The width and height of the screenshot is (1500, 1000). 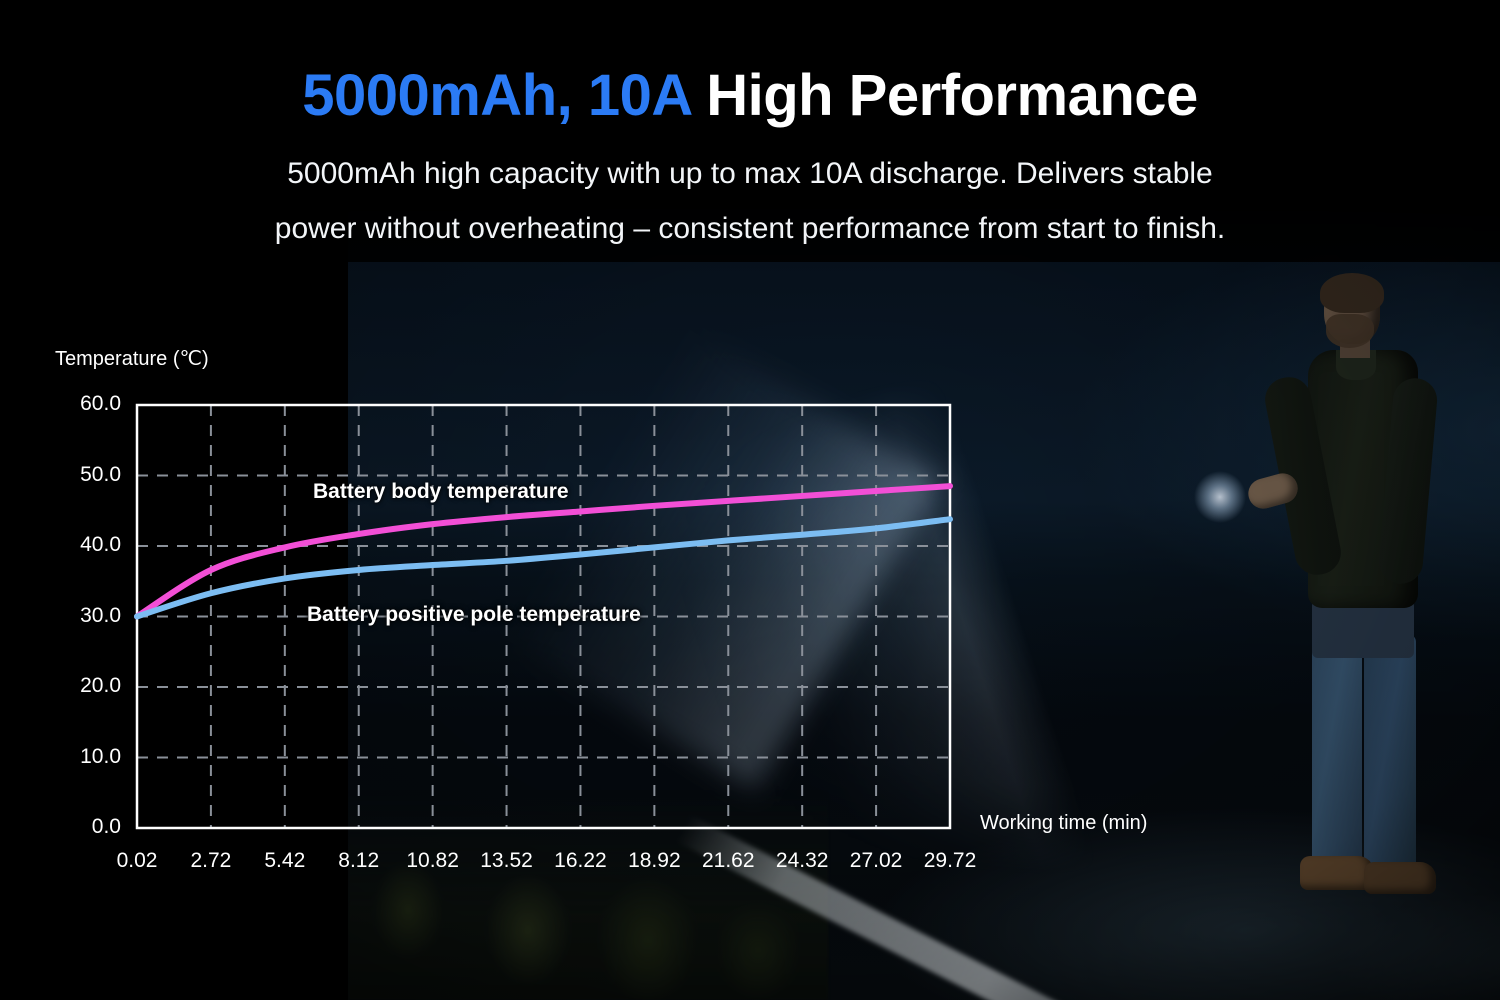 I want to click on page-title: 5000mAh, 10A High Performance, so click(x=750, y=95).